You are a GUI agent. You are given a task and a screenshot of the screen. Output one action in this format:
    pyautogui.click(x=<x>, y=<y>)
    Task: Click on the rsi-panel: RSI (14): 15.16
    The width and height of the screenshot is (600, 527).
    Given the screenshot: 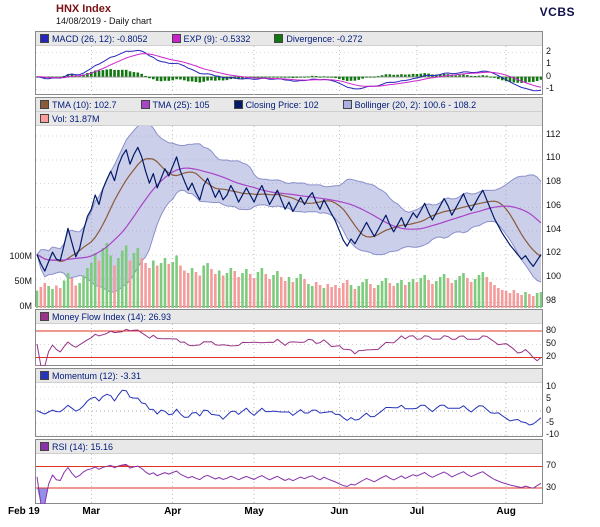 What is the action you would take?
    pyautogui.click(x=289, y=471)
    